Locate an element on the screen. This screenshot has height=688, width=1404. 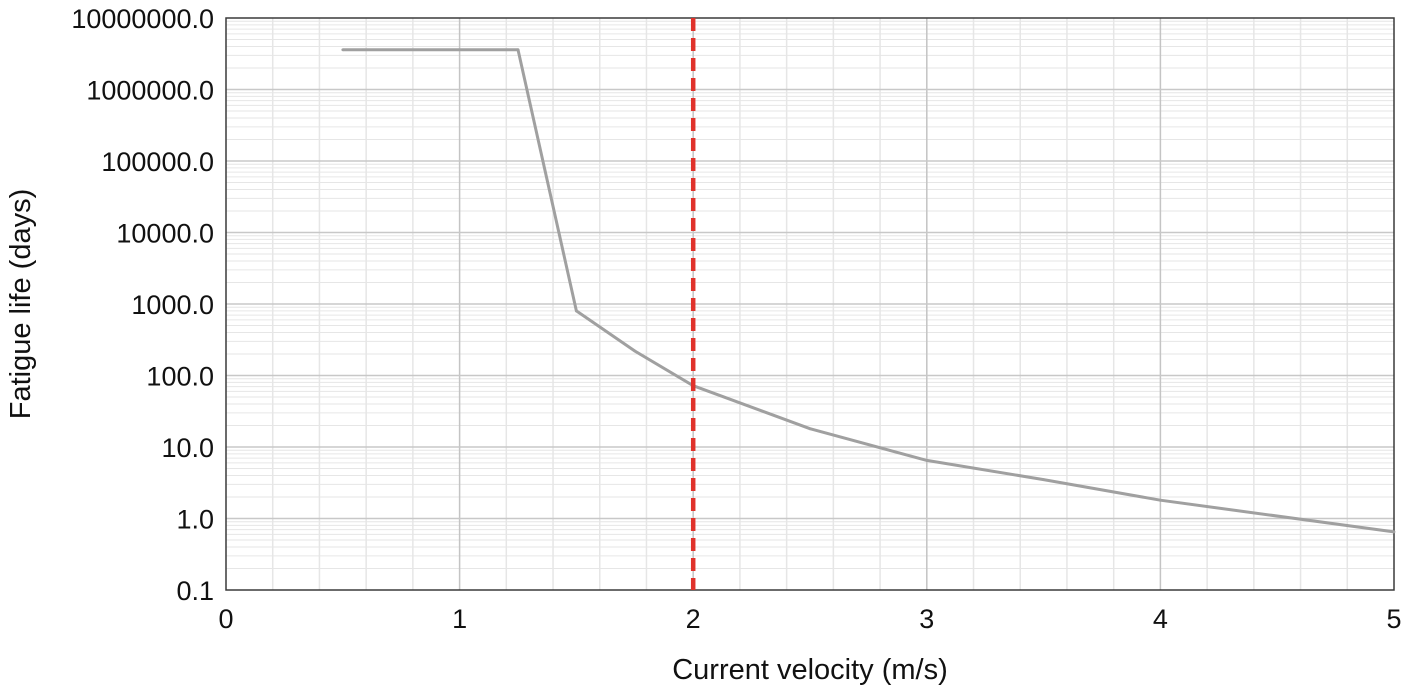
y-tick-label: 1000000.0 is located at coordinates (150, 91).